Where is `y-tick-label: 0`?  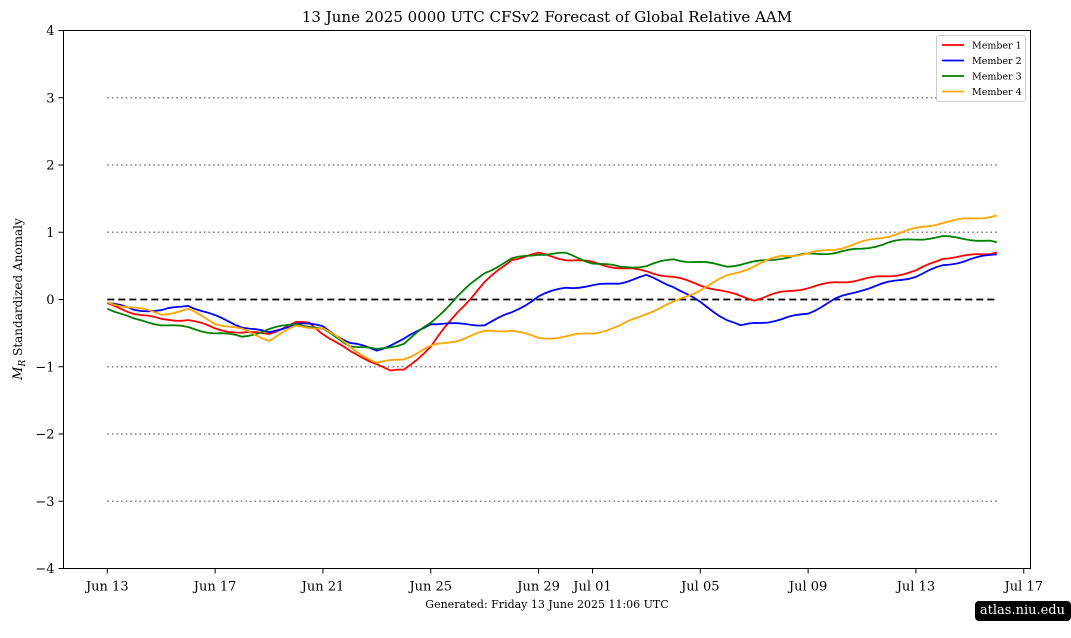 y-tick-label: 0 is located at coordinates (50, 300).